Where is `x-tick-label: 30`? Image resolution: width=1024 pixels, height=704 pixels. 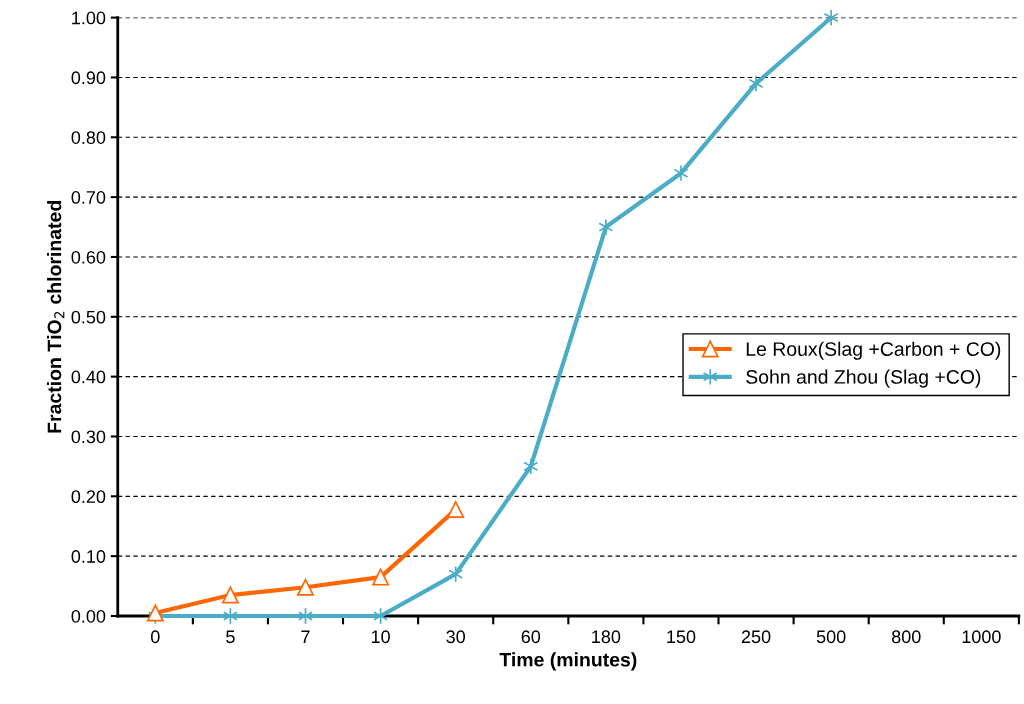
x-tick-label: 30 is located at coordinates (456, 637).